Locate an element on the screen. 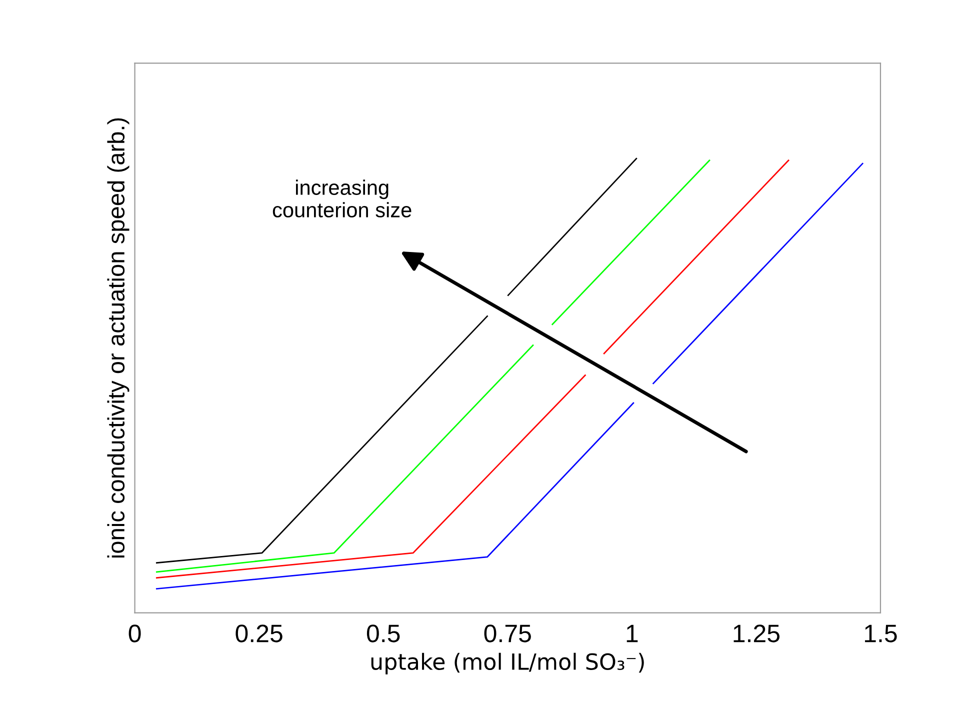  y-axis-title: ionic conductivity or actuation speed (arb.) is located at coordinates (118, 338).